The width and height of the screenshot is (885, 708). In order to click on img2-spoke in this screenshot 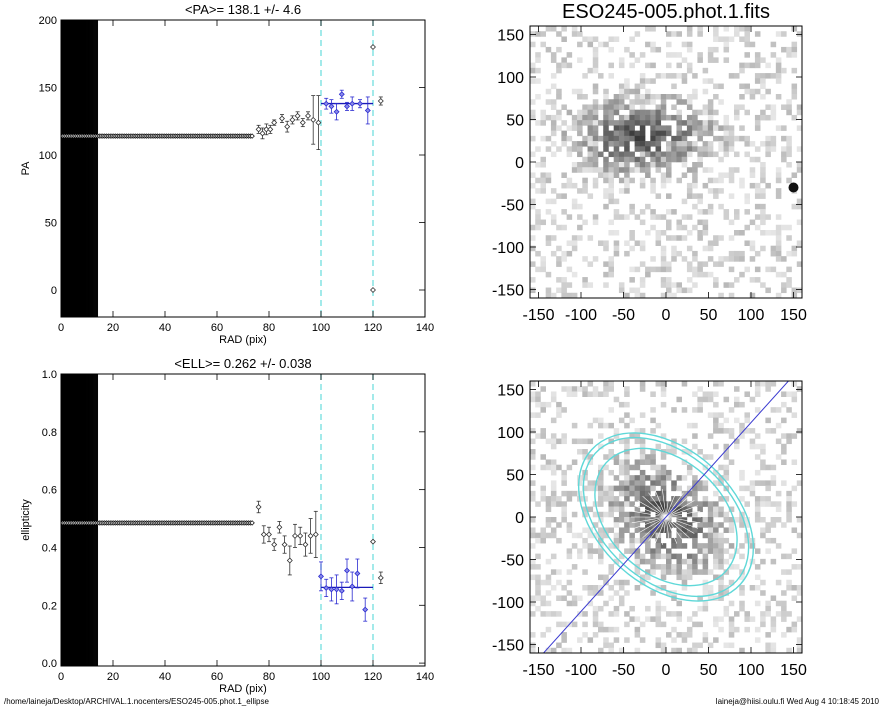, I will do `click(664, 503)`.